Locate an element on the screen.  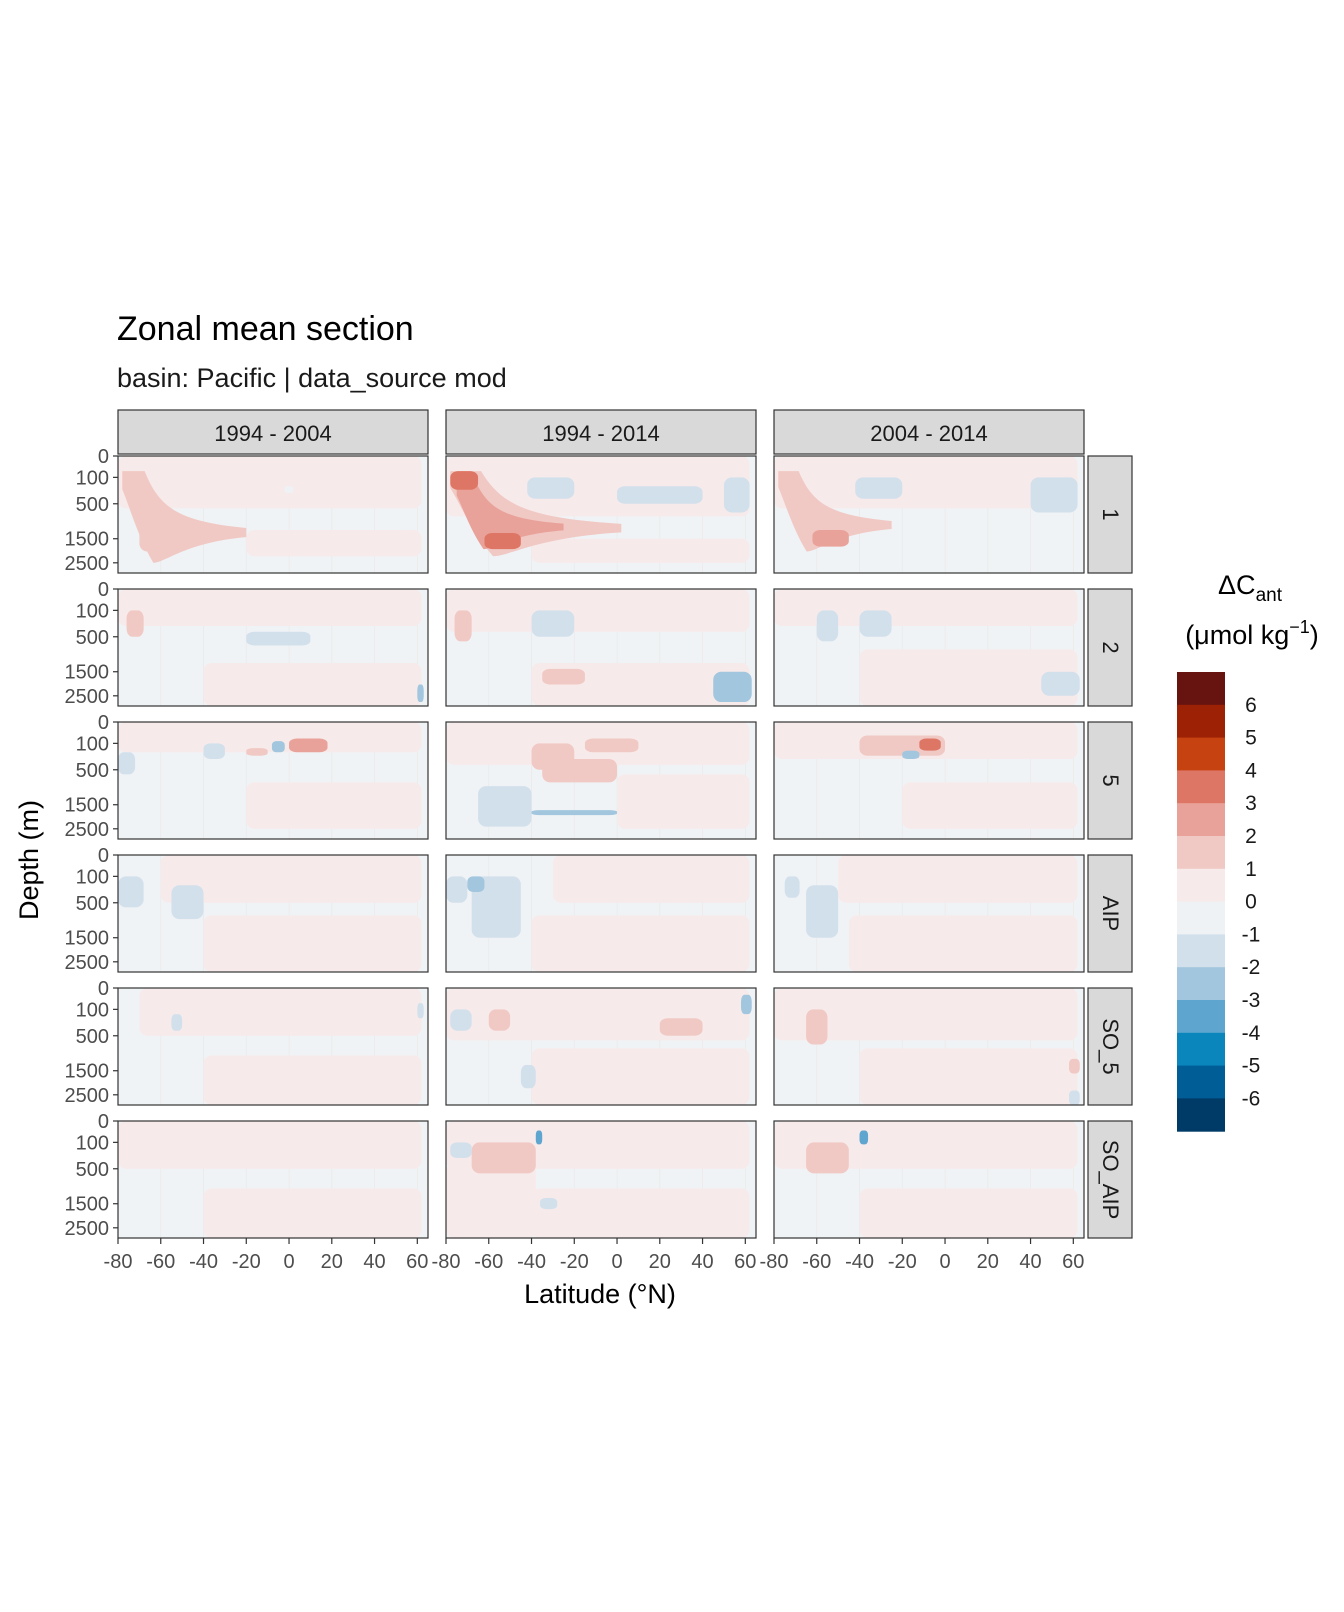
chart-title: Zonal mean section is located at coordinates (265, 329).